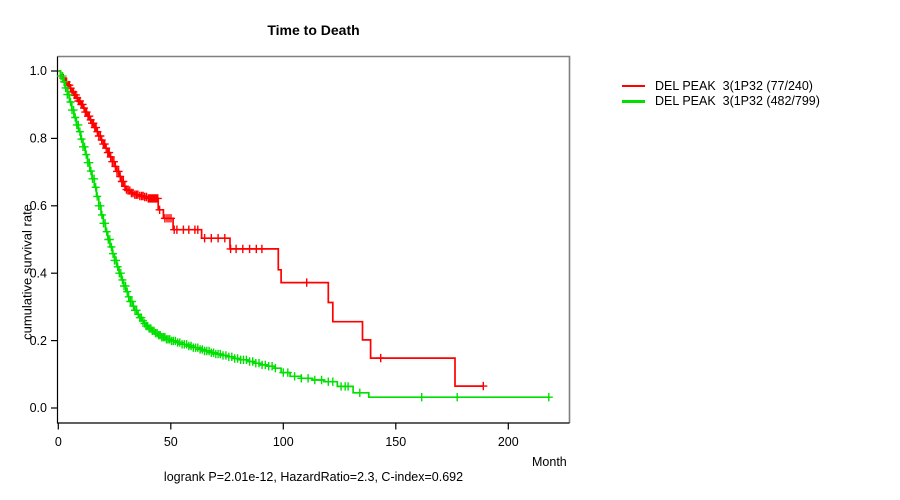  Describe the element at coordinates (38, 71) in the screenshot. I see `y-tick-label: 1.0` at that location.